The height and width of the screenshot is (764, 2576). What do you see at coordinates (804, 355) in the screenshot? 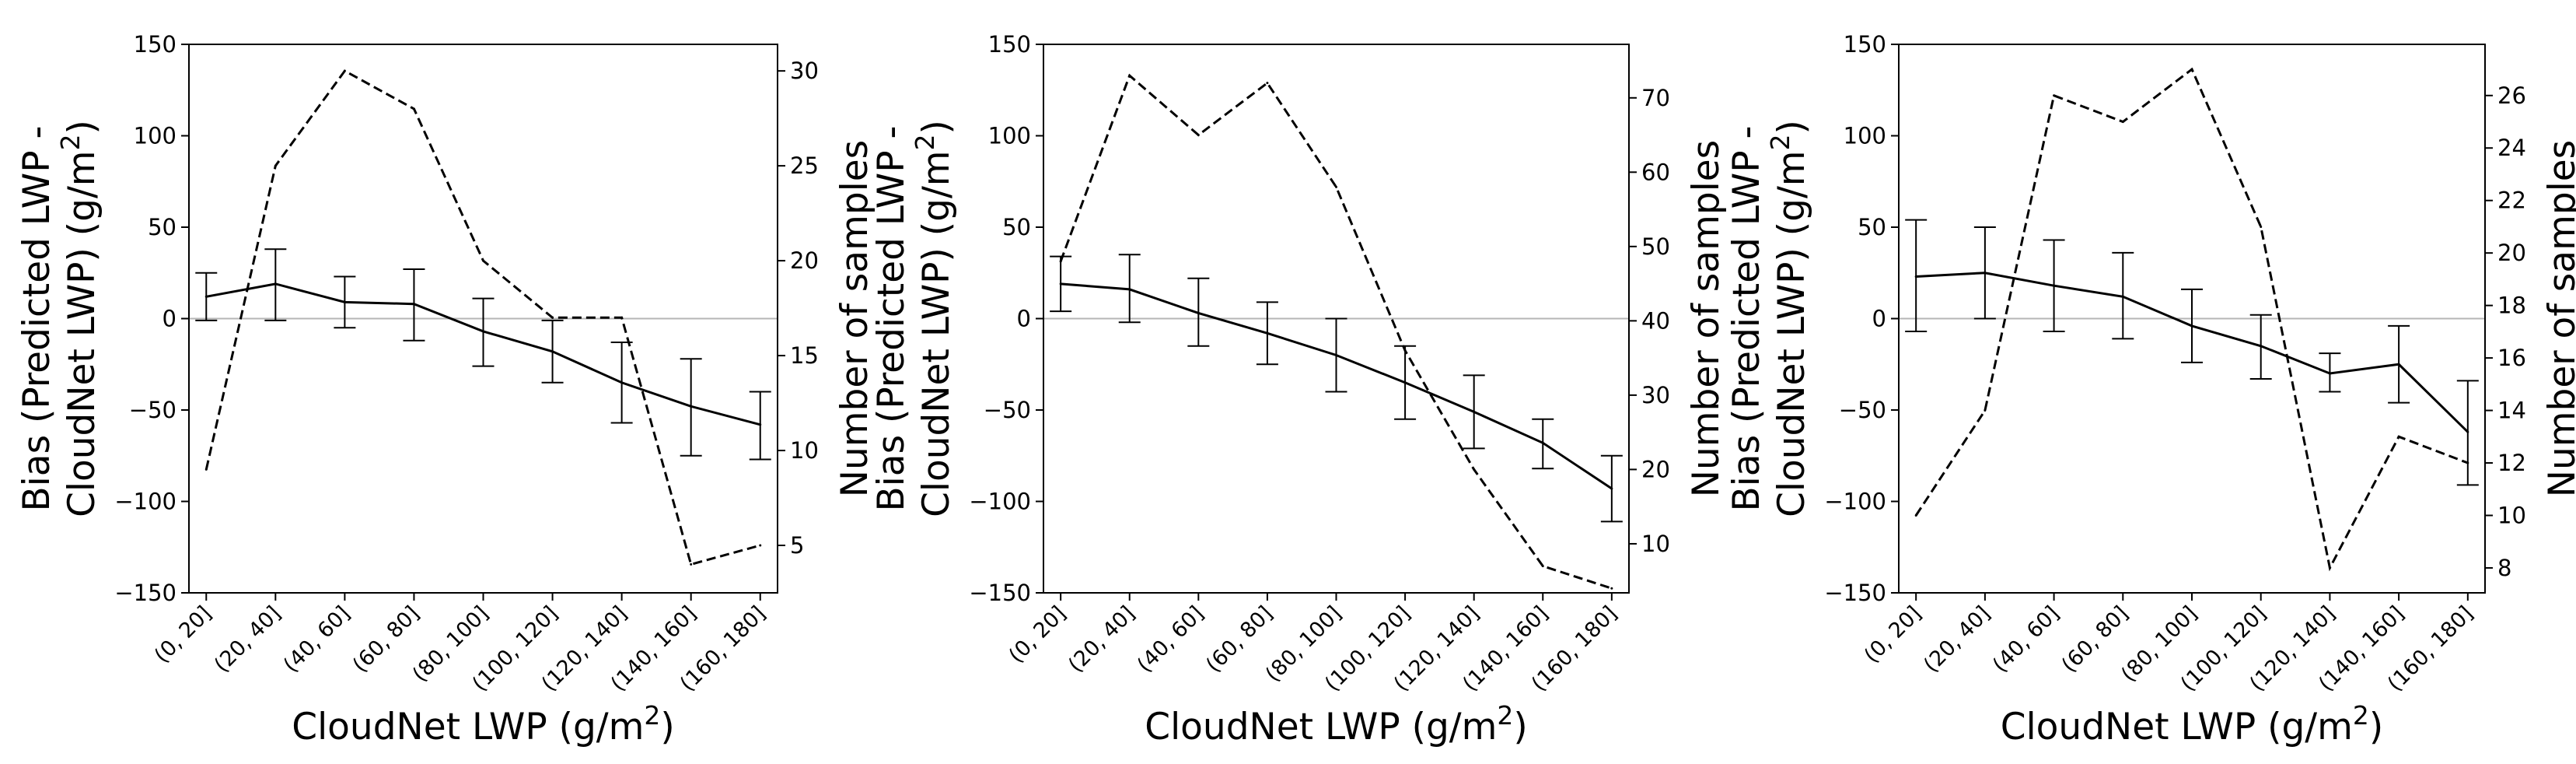
I see `y2-tick-label: 15` at bounding box center [804, 355].